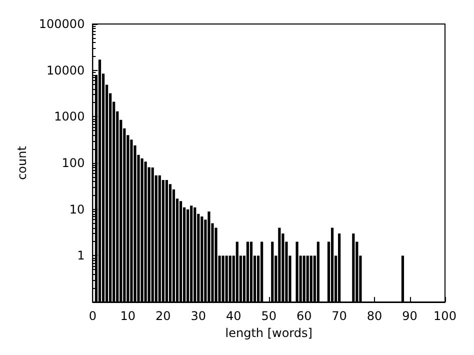 The width and height of the screenshot is (474, 355). What do you see at coordinates (81, 255) in the screenshot?
I see `y-tick-label: 1` at bounding box center [81, 255].